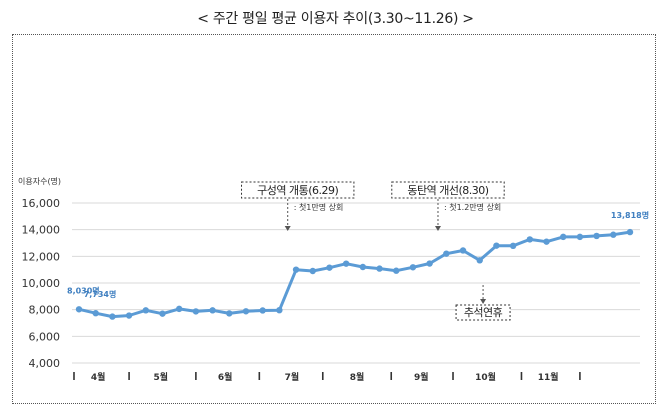  What do you see at coordinates (41, 256) in the screenshot?
I see `y-tick-label: 12,000` at bounding box center [41, 256].